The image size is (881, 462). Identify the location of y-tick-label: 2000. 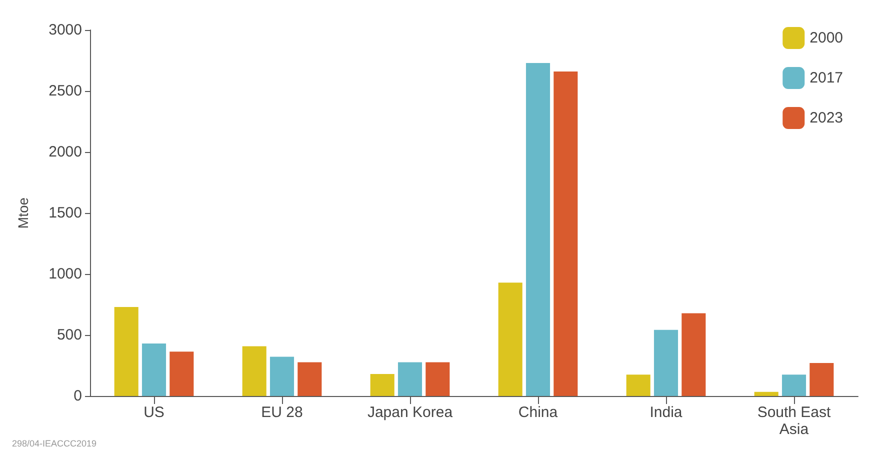
(65, 152).